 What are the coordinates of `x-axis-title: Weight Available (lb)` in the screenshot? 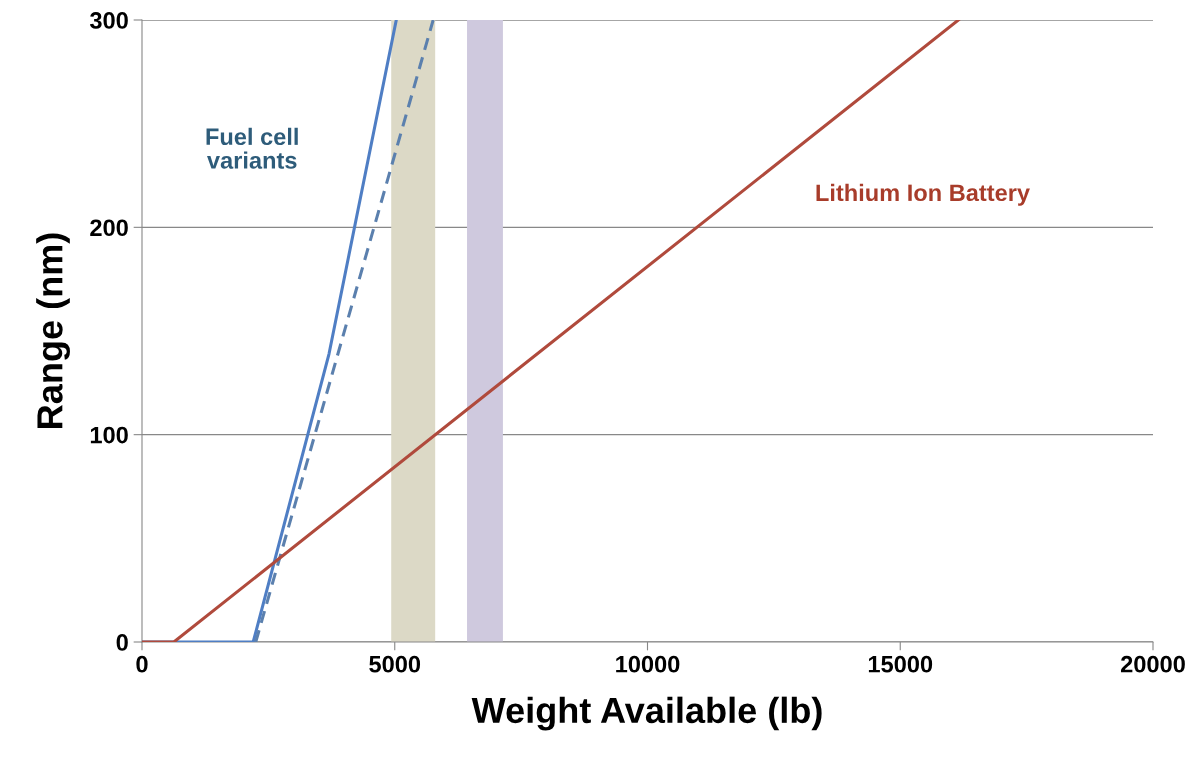 It's located at (646, 713).